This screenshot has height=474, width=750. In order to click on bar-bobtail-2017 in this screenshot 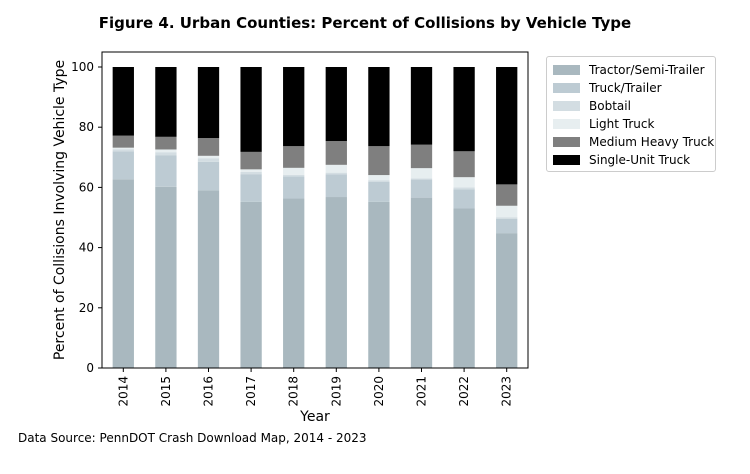, I will do `click(251, 173)`.